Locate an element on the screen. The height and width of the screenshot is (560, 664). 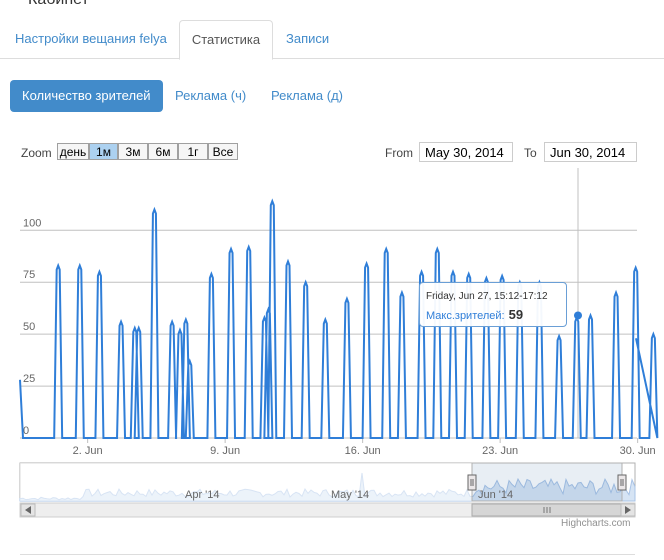
navigator-label-may: May '14 is located at coordinates (350, 495).